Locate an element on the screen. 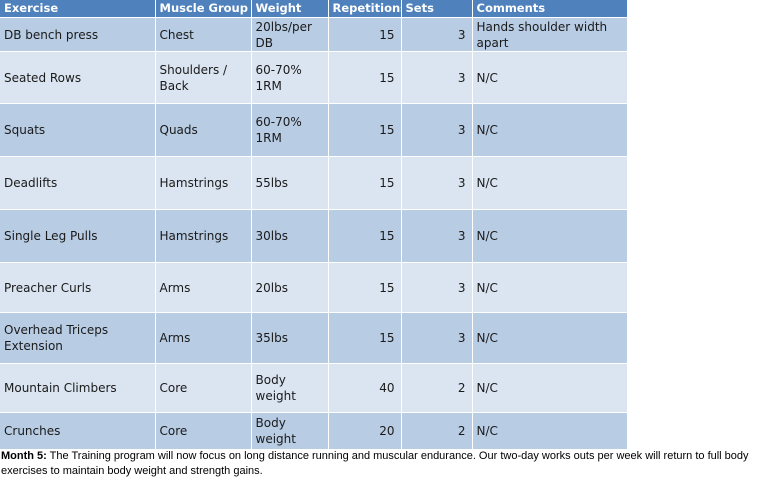 This screenshot has width=769, height=482. cell-weight: 20lbs is located at coordinates (290, 287).